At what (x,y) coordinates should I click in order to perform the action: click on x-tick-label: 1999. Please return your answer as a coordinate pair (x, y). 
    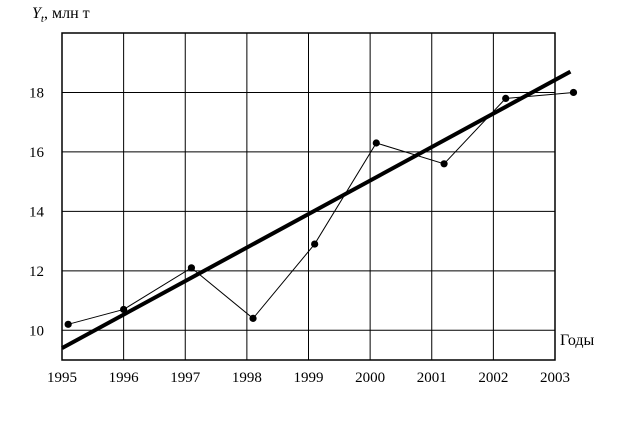
    Looking at the image, I should click on (309, 378).